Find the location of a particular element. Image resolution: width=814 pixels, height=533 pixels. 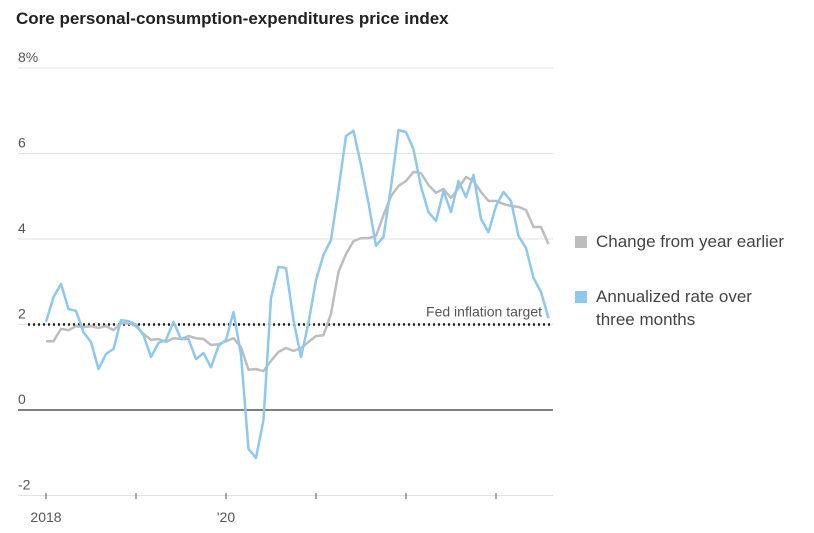

legend-label-yoy: Change from year earlier is located at coordinates (690, 241).